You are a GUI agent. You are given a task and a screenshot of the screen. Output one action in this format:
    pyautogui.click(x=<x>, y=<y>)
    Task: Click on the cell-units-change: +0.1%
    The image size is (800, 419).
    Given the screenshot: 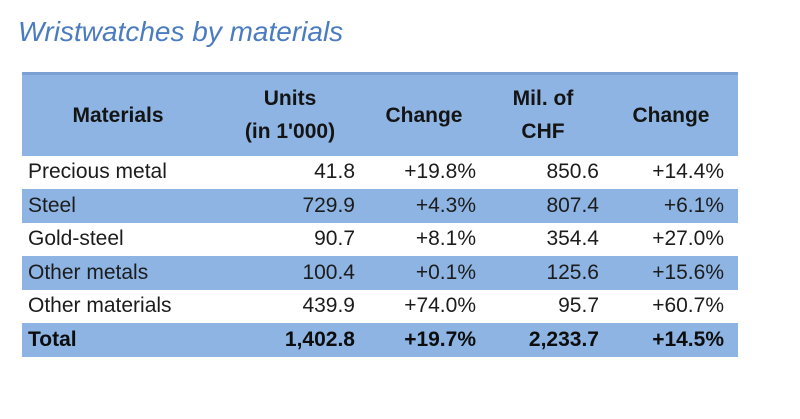 What is the action you would take?
    pyautogui.click(x=445, y=272)
    